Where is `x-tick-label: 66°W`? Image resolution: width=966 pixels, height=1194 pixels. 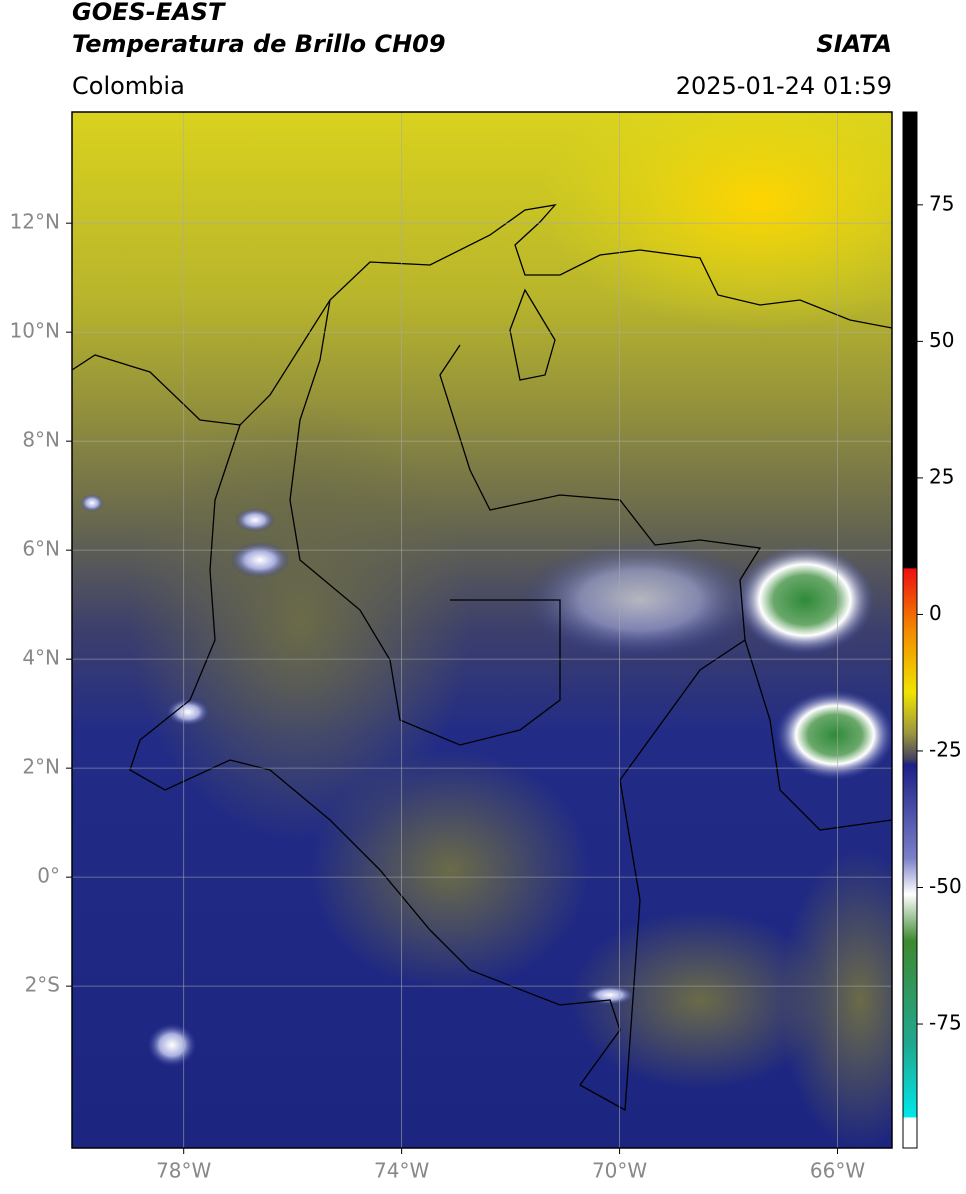 x-tick-label: 66°W is located at coordinates (837, 1171).